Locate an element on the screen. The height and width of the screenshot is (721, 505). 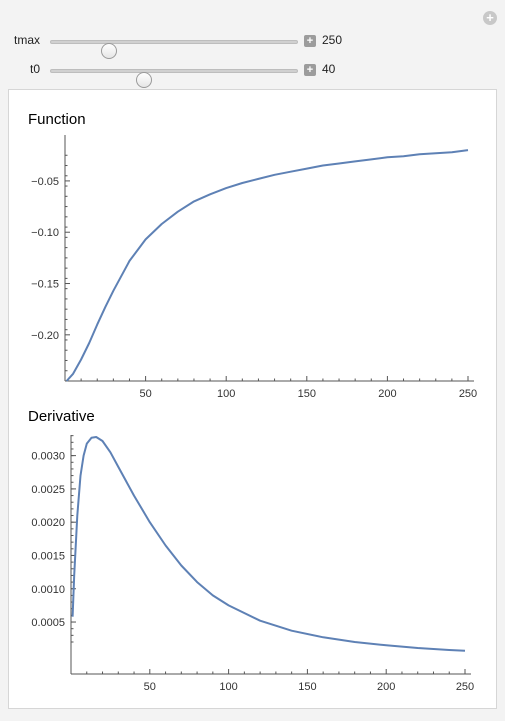
t0-slider-thumb is located at coordinates (144, 80).